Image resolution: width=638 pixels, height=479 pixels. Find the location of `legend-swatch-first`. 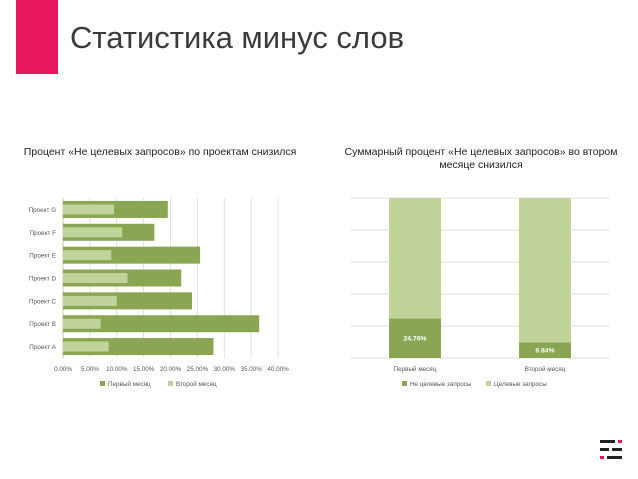

legend-swatch-first is located at coordinates (102, 383).